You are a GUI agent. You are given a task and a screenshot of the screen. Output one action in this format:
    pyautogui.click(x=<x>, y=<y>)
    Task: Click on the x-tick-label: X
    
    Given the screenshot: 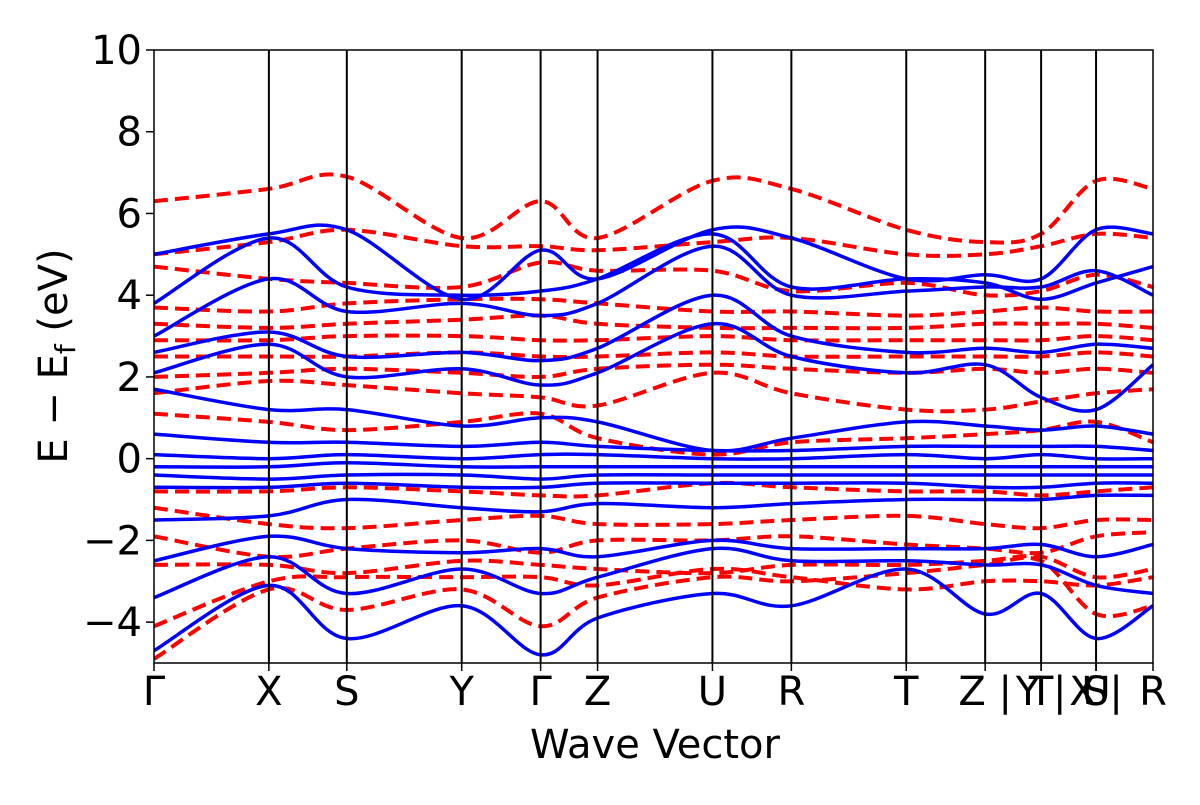 What is the action you would take?
    pyautogui.click(x=268, y=692)
    